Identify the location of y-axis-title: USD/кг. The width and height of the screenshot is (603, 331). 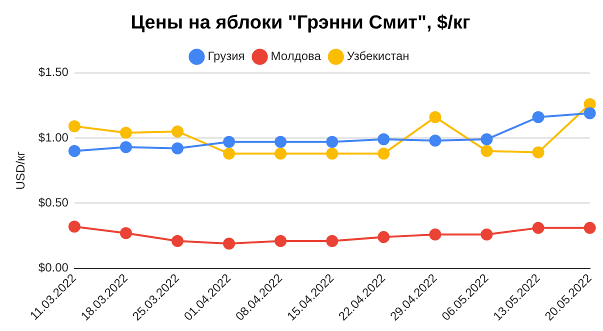
(21, 170).